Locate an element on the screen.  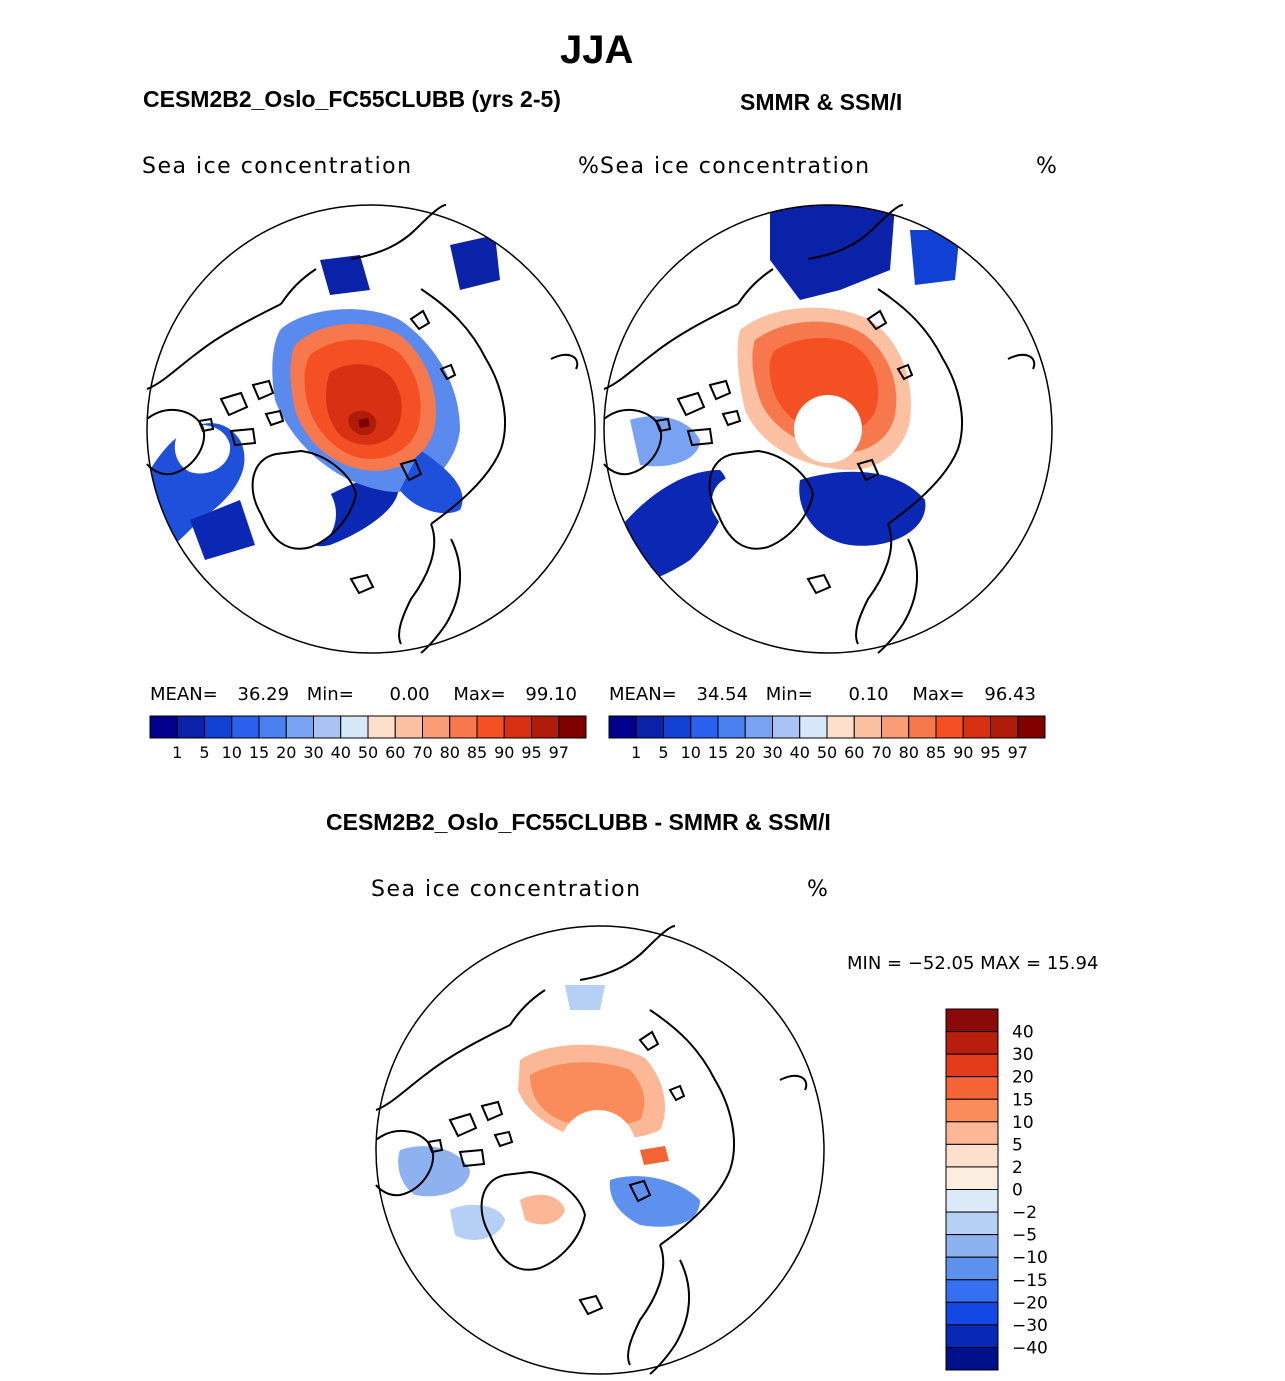
difference-colorbar-label: 40 is located at coordinates (1023, 1033).